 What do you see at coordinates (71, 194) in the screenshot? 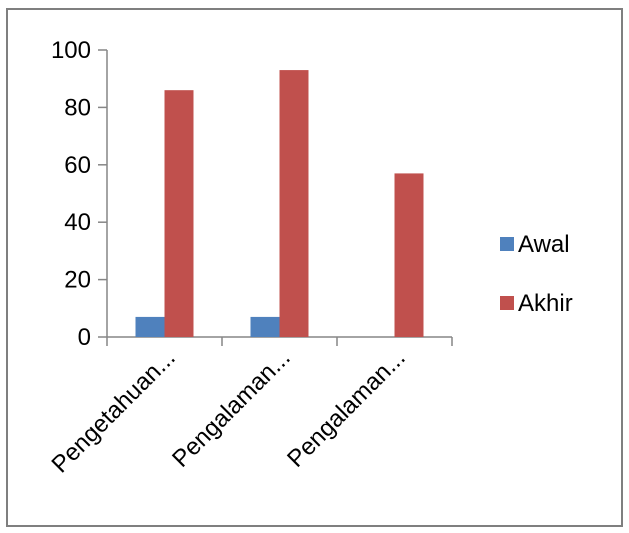
I see `y-tick-labels: 0 20 40 60 80 100` at bounding box center [71, 194].